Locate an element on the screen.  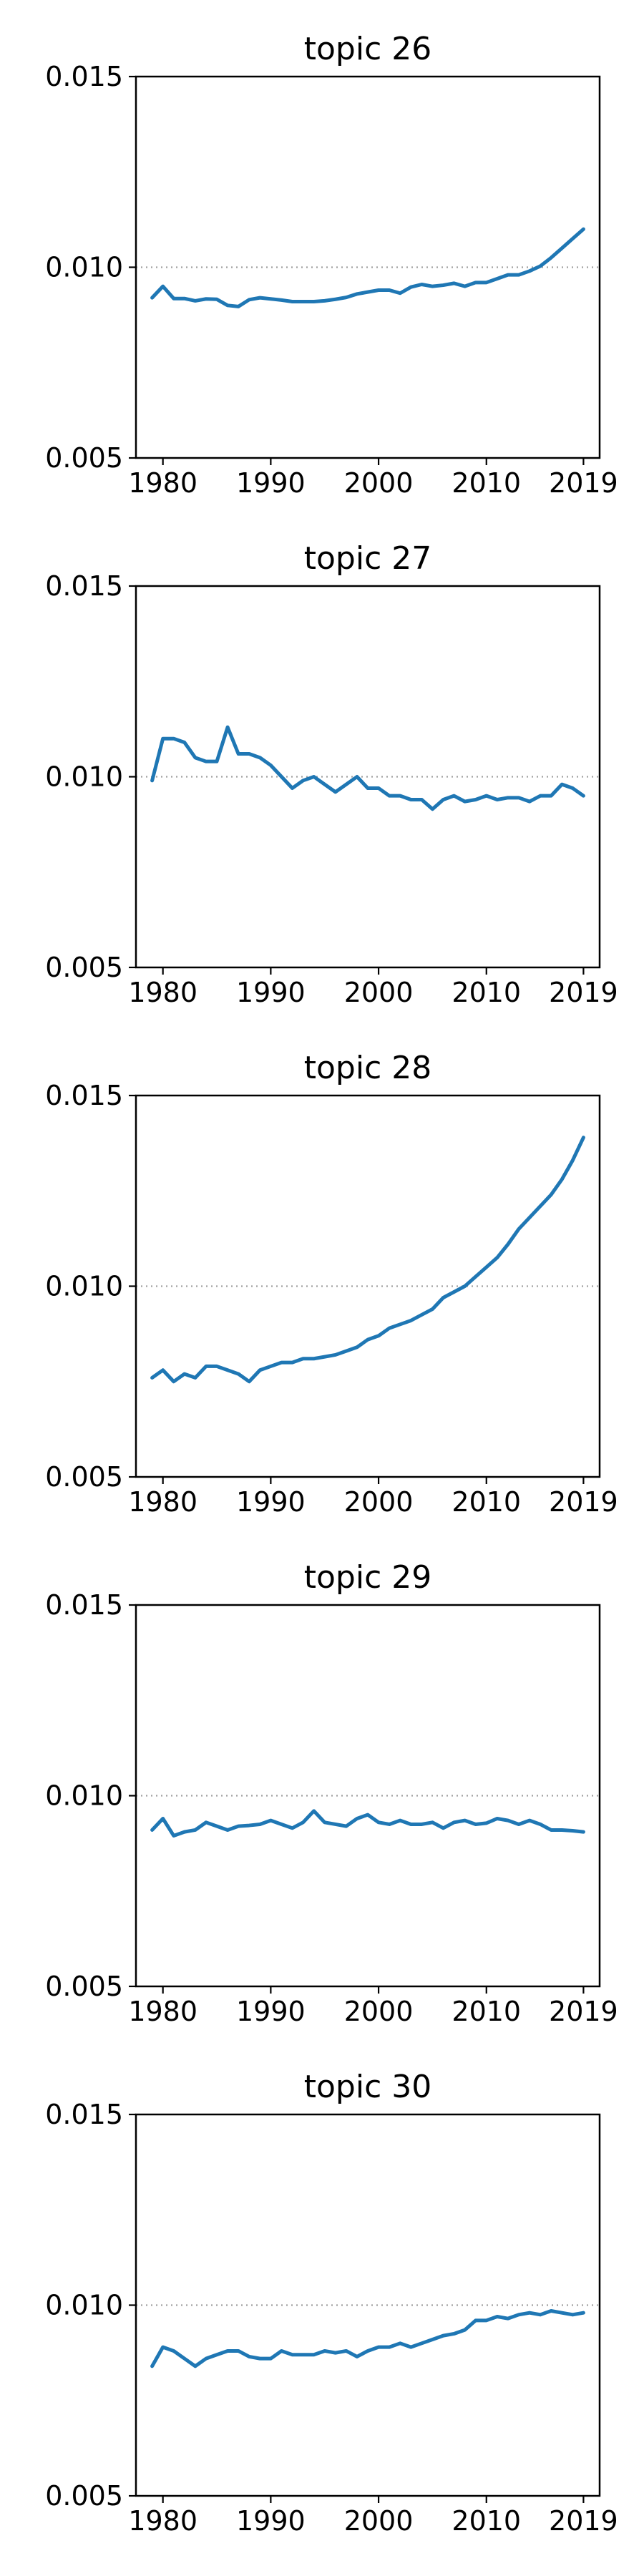
chart-title: topic 26 is located at coordinates (368, 49).